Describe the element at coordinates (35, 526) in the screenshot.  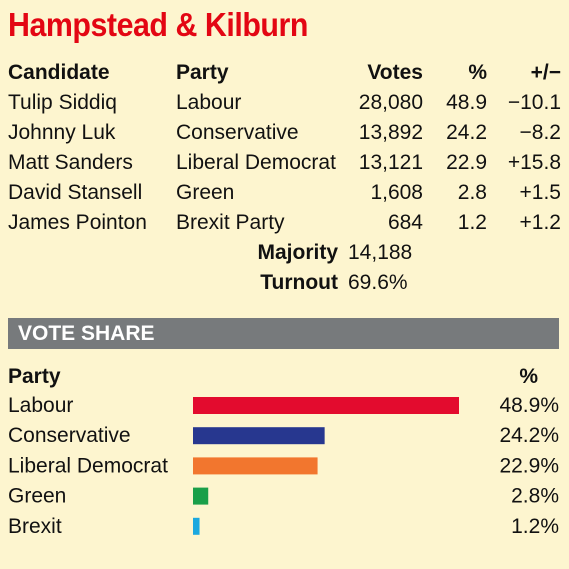
I see `chart-category-label: Brexit` at that location.